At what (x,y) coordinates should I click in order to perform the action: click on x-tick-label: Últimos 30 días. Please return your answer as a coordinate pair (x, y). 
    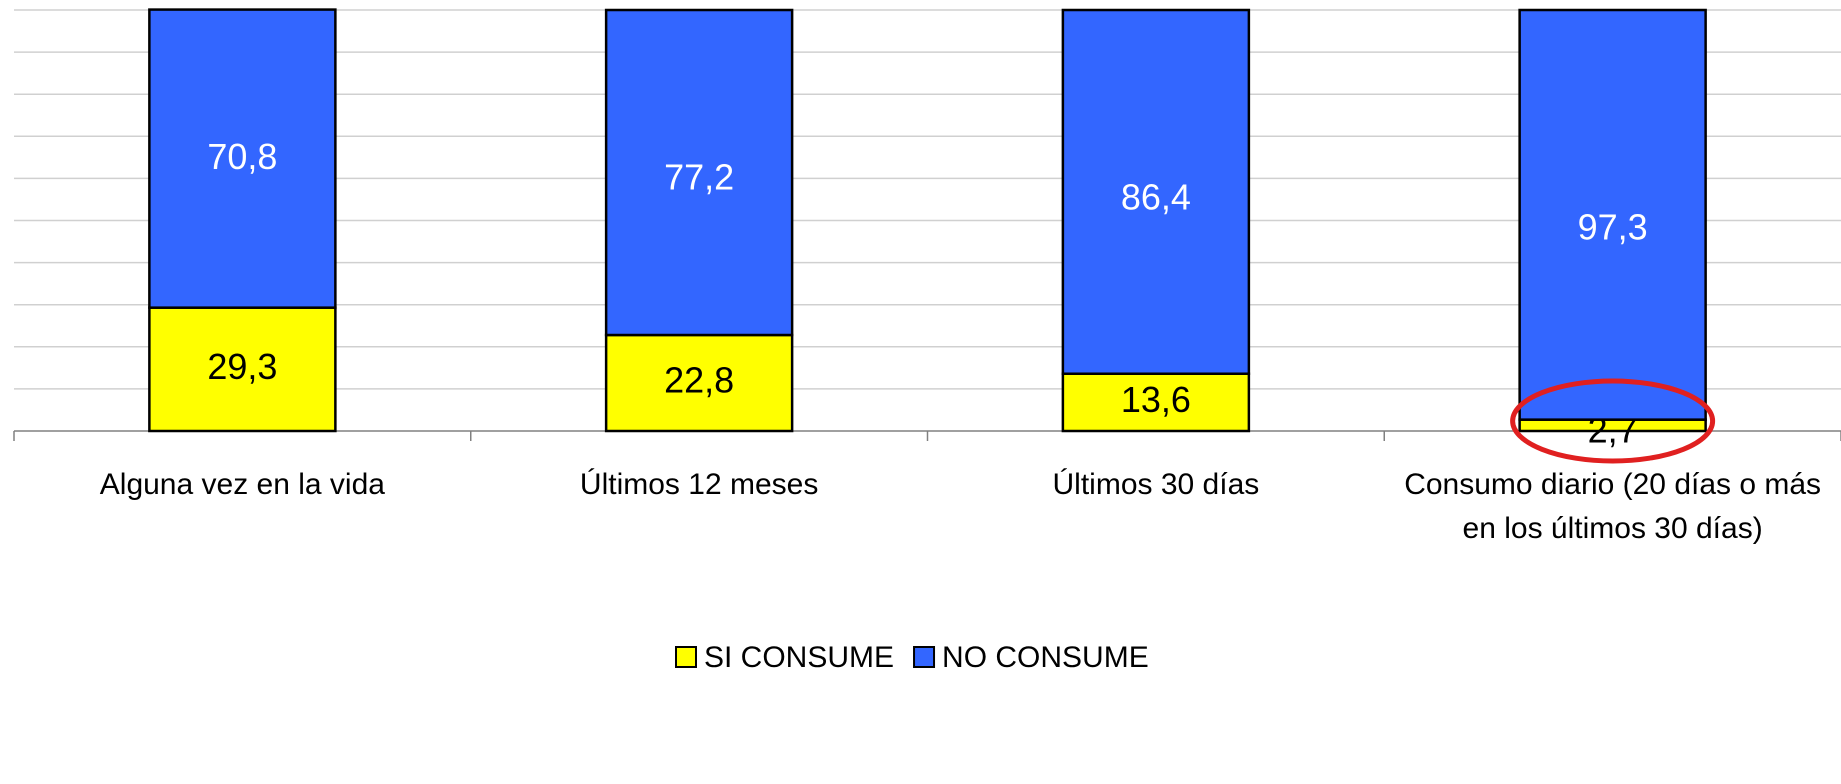
    Looking at the image, I should click on (1156, 484).